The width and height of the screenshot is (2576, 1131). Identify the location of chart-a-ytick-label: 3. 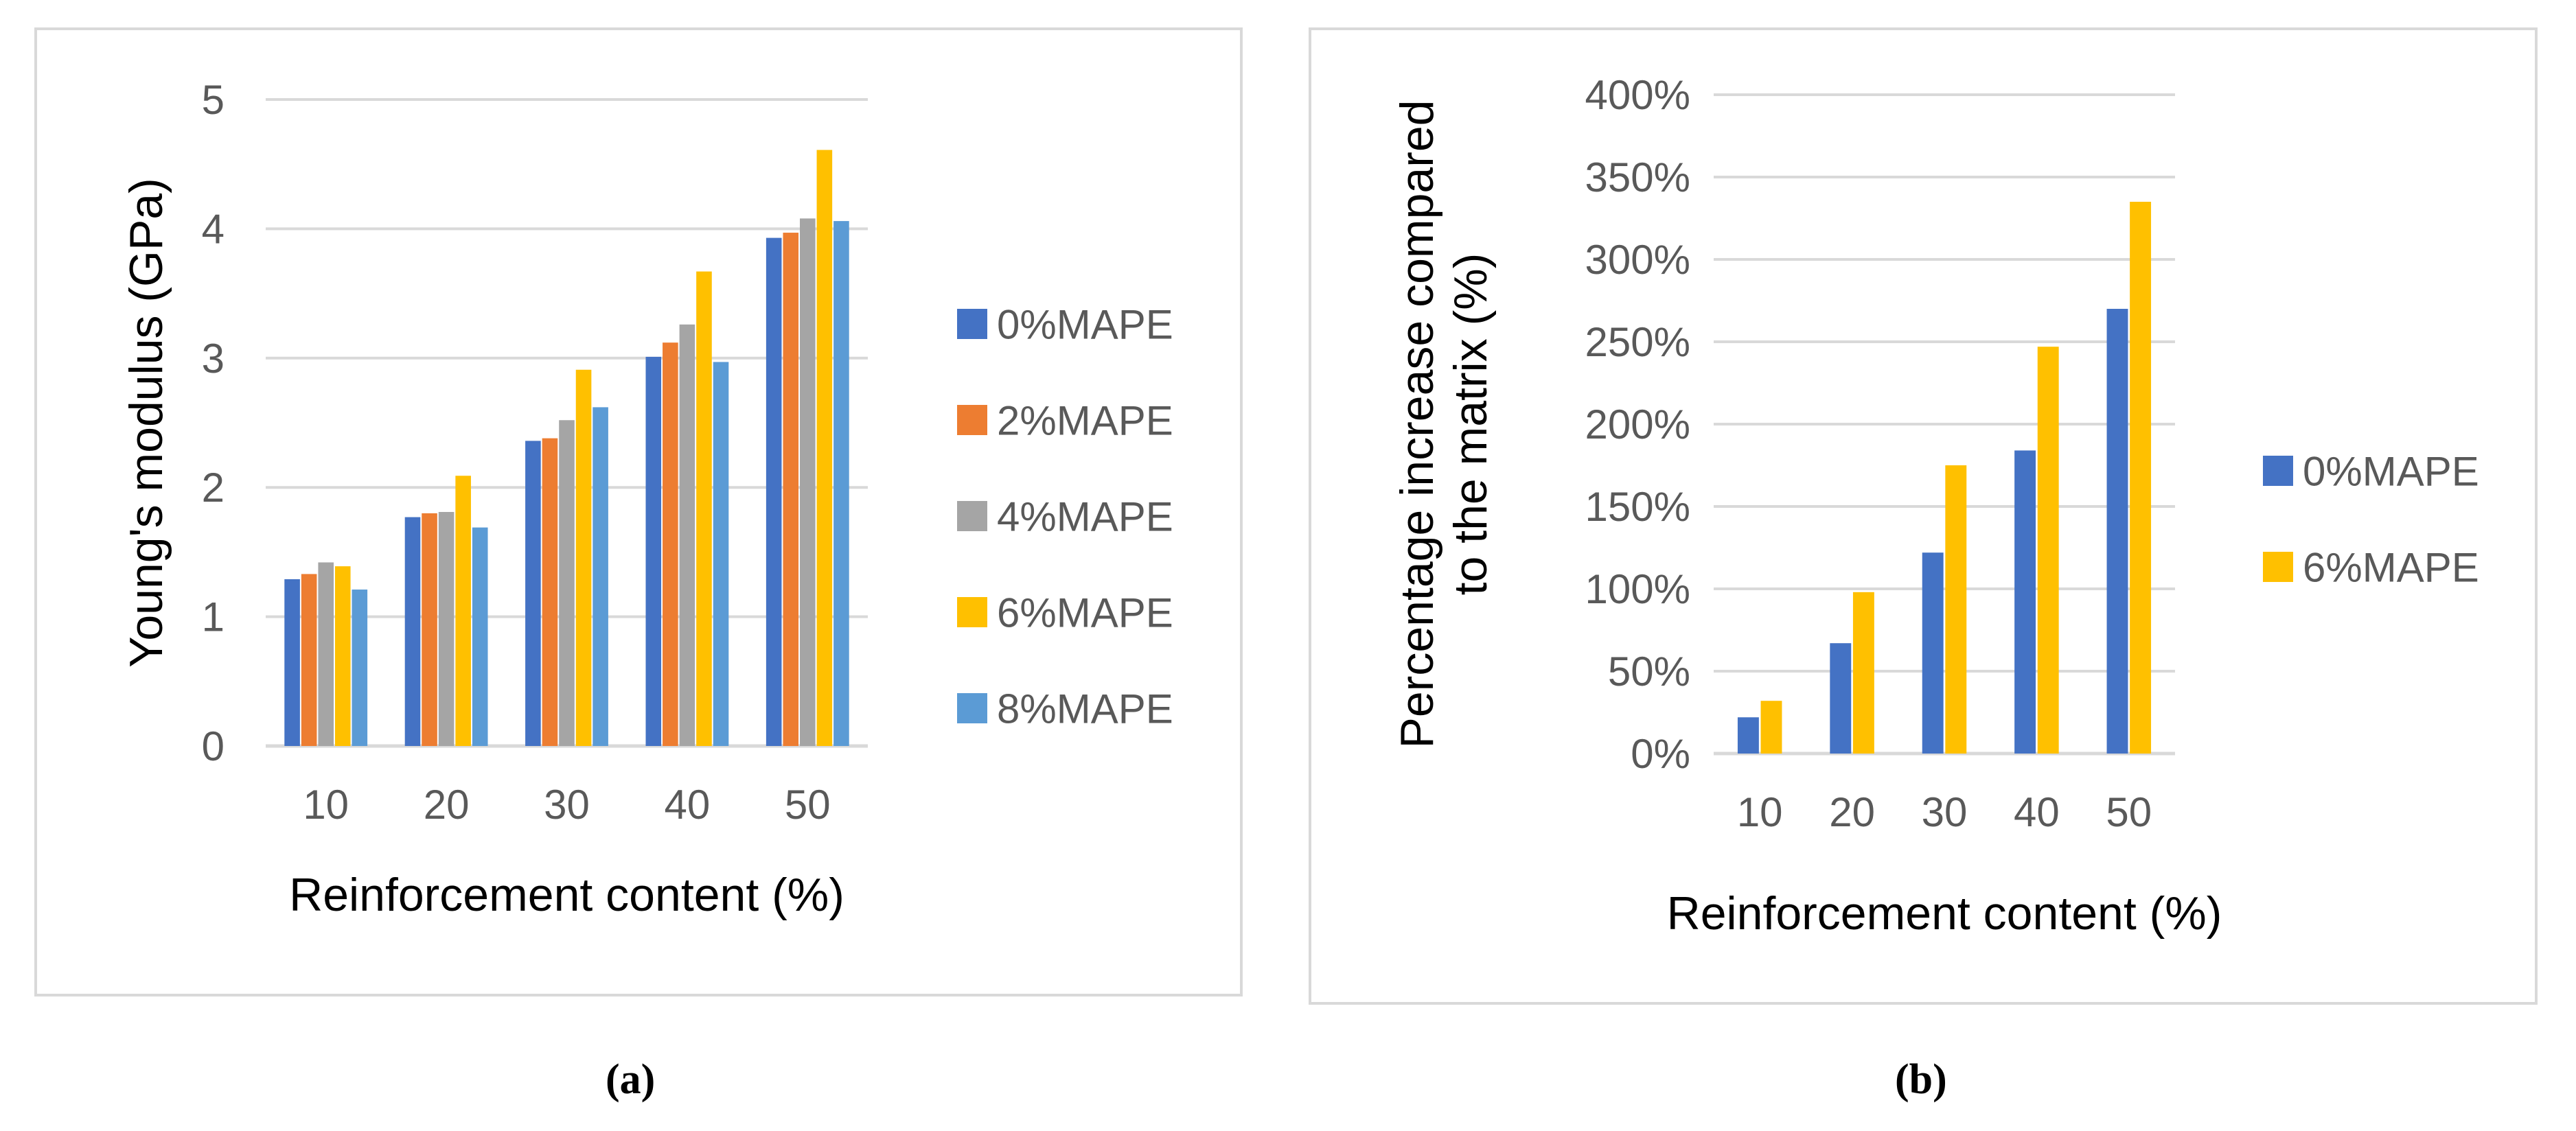
(213, 359).